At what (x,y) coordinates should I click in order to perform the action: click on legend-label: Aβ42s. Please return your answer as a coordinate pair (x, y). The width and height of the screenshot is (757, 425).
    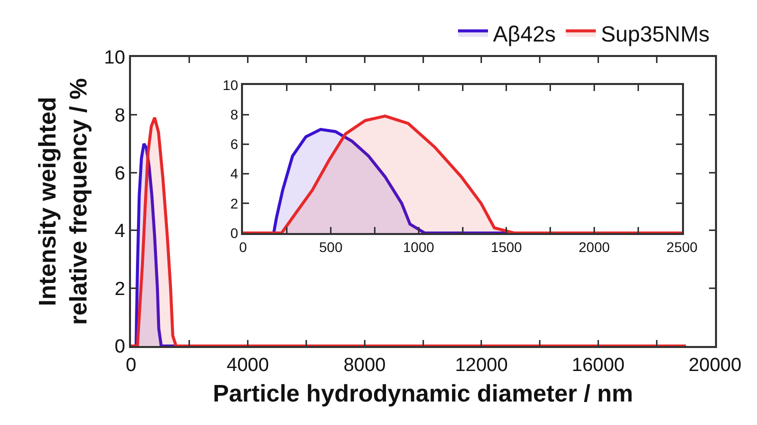
    Looking at the image, I should click on (524, 33).